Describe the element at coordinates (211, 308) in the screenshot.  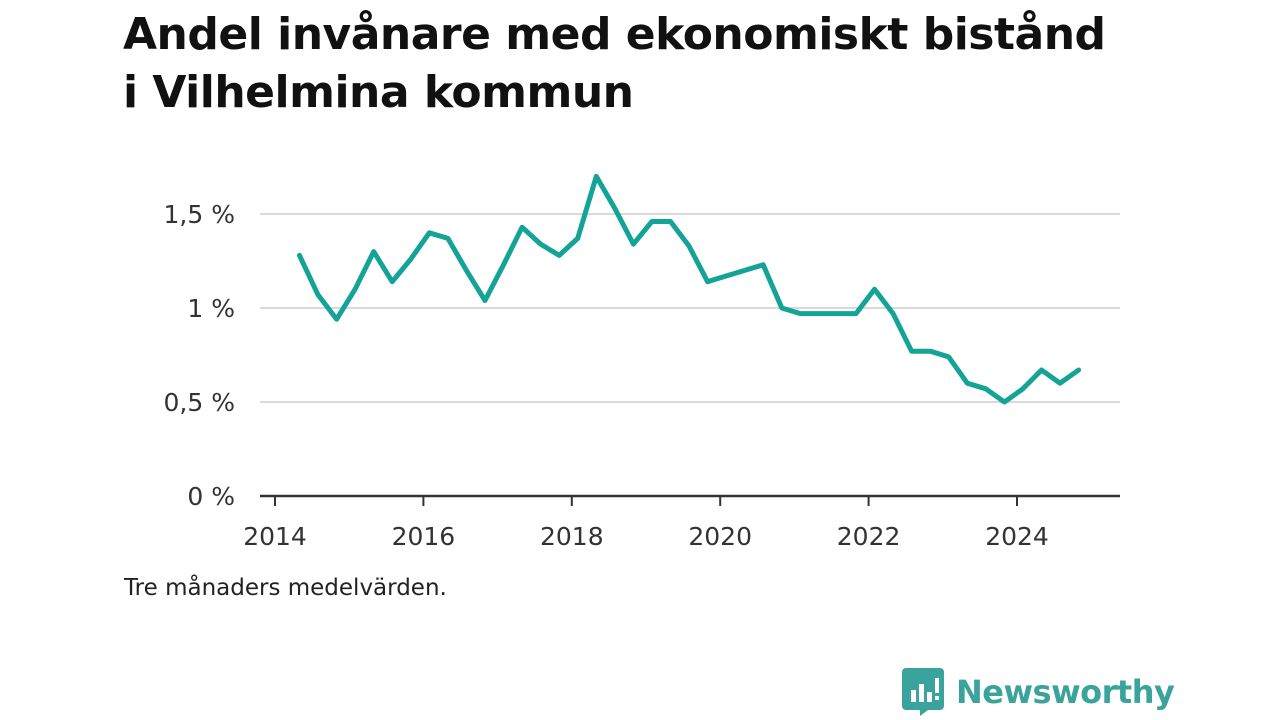
I see `y-tick-label: 1 %` at that location.